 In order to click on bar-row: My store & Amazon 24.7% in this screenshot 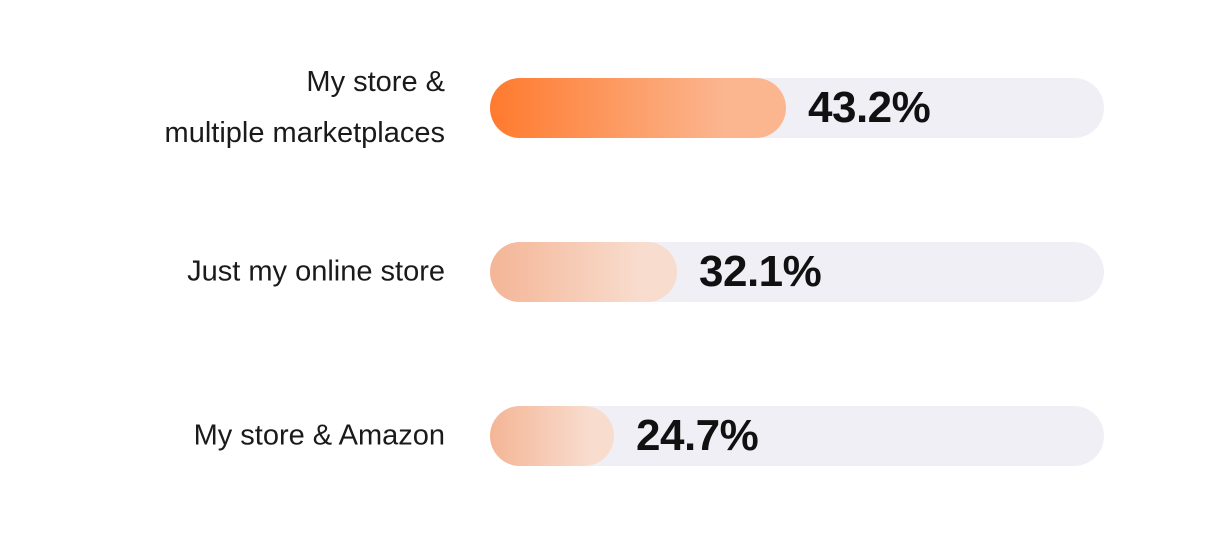, I will do `click(606, 436)`.